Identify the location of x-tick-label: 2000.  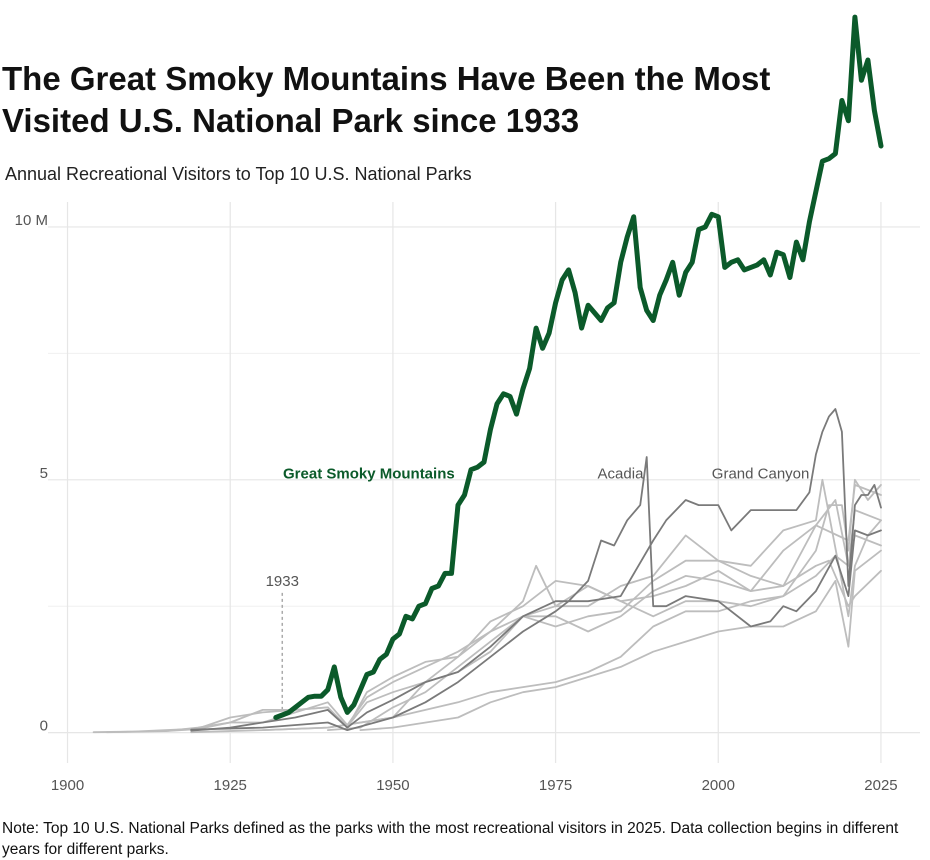
(718, 785).